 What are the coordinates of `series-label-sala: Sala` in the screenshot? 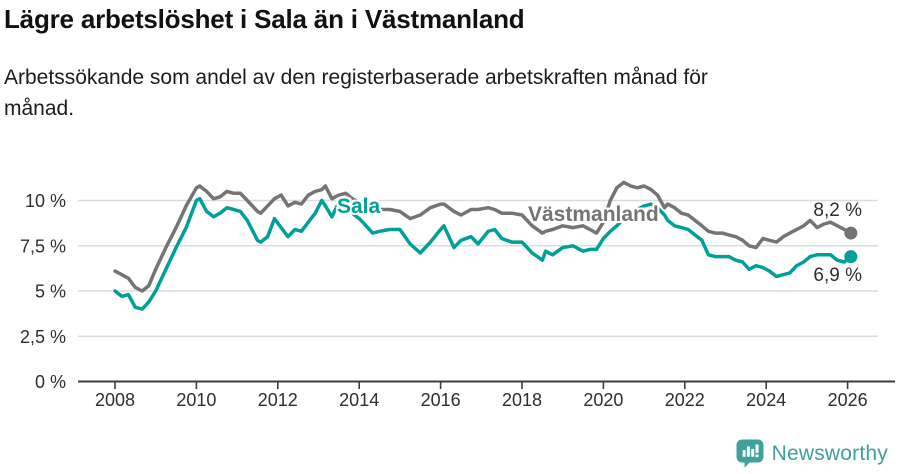 It's located at (359, 206).